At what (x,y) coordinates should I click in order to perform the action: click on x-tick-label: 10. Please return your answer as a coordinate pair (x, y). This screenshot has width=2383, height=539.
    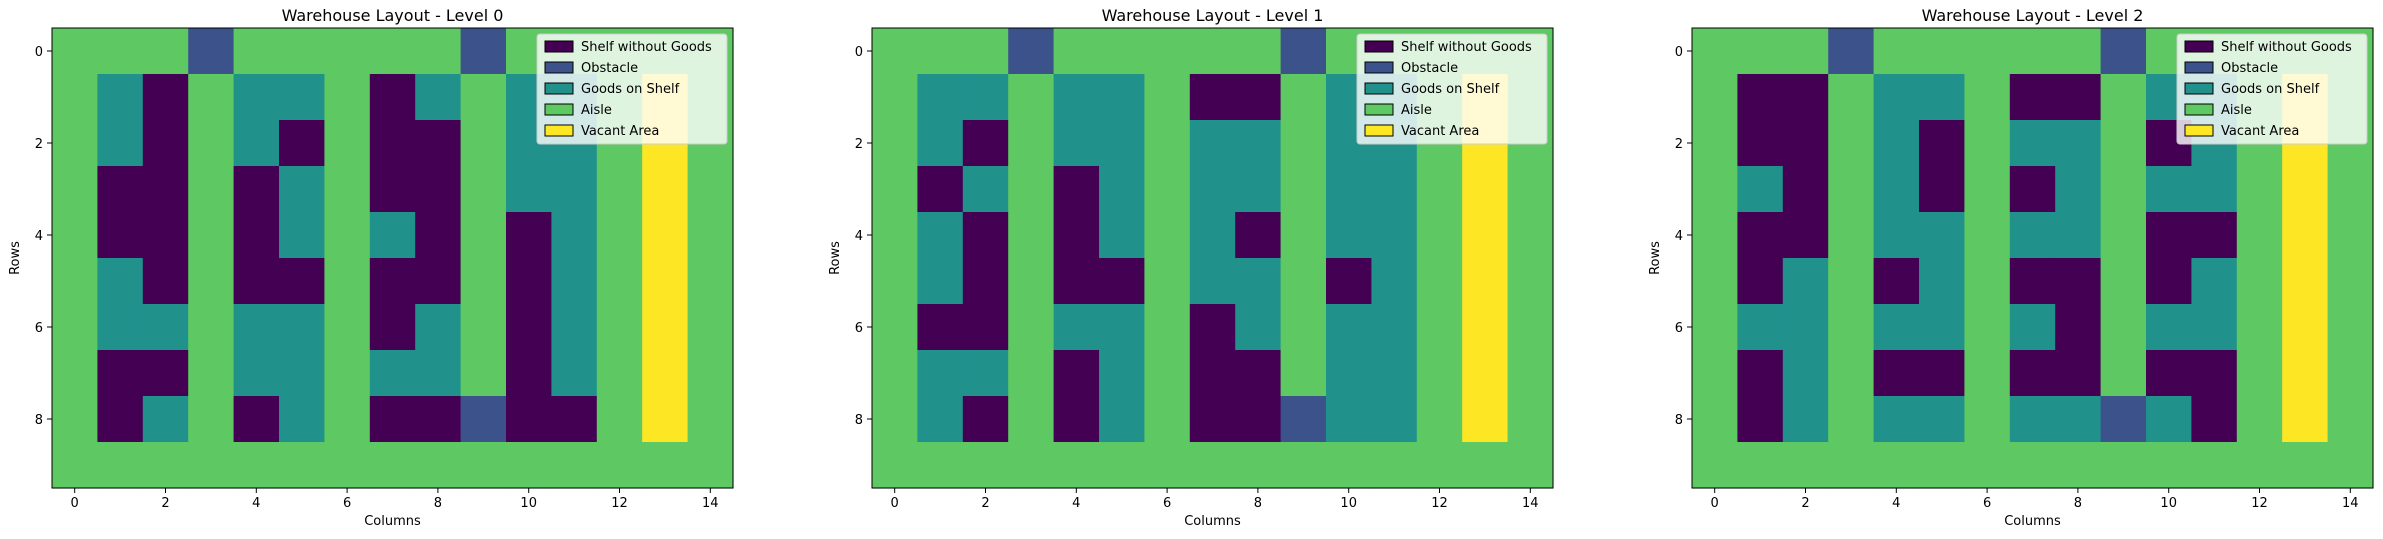
    Looking at the image, I should click on (1348, 503).